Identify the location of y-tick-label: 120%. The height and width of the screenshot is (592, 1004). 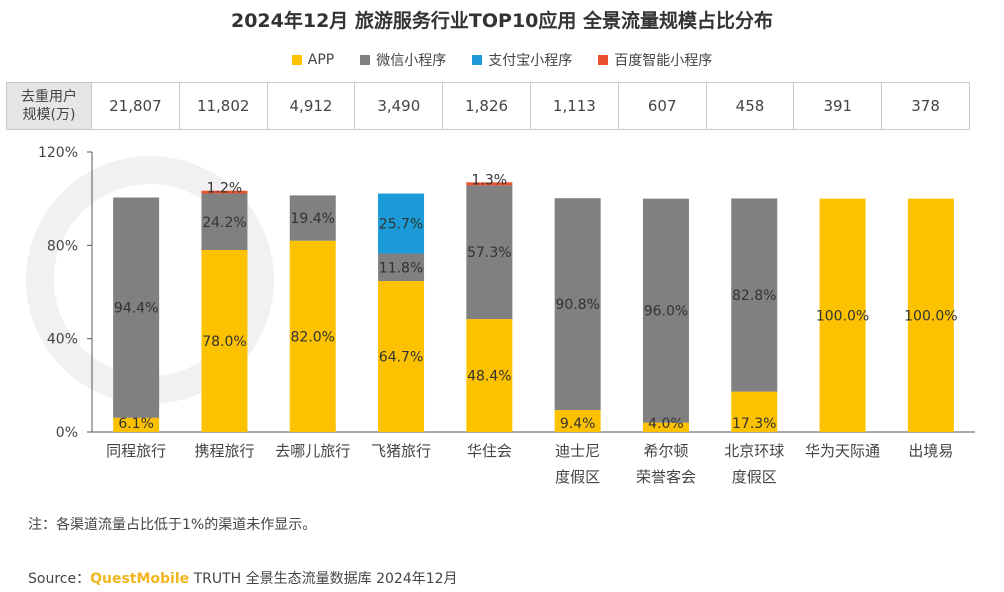
(58, 153).